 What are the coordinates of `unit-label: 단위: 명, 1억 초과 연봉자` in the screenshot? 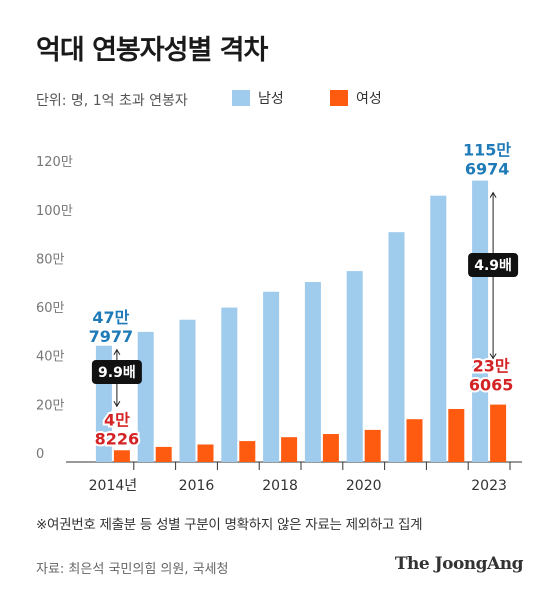 It's located at (112, 101).